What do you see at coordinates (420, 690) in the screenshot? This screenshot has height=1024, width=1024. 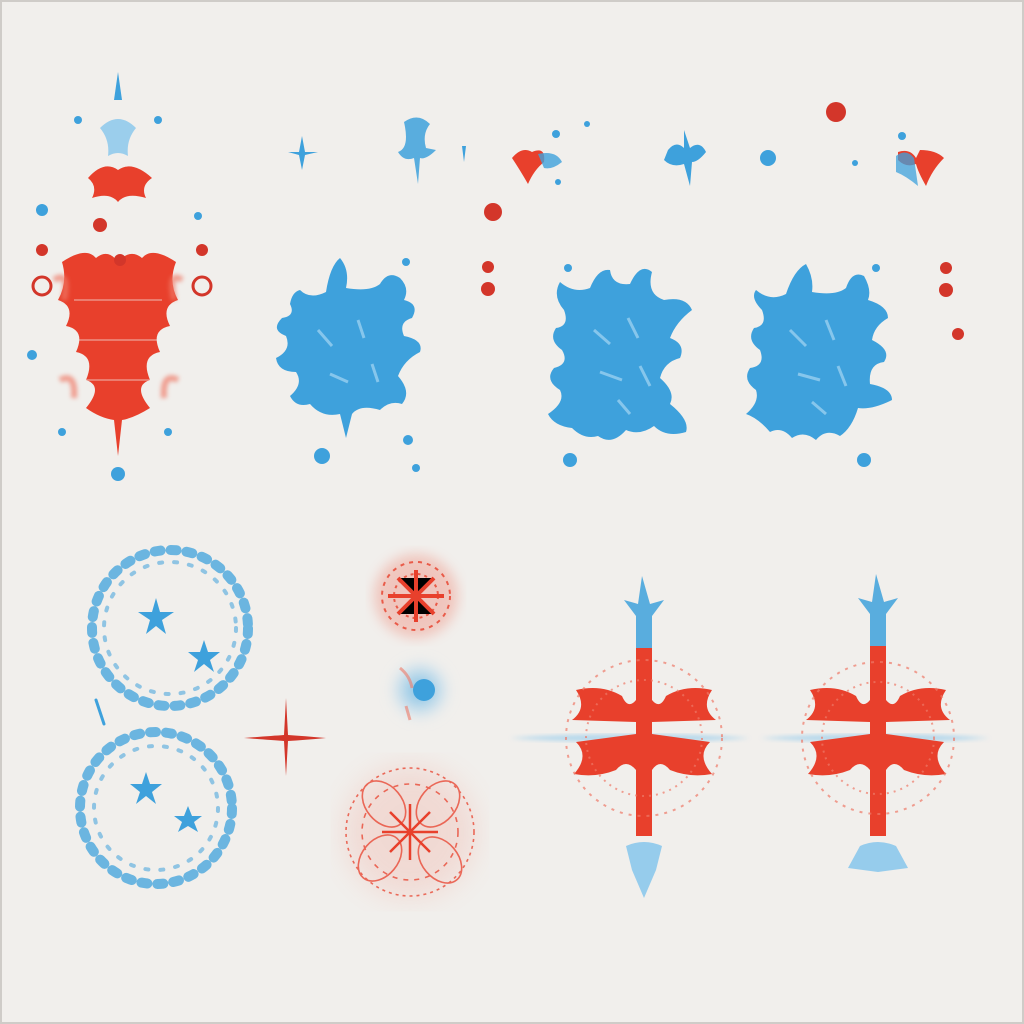 I see `blue-glow-dot` at bounding box center [420, 690].